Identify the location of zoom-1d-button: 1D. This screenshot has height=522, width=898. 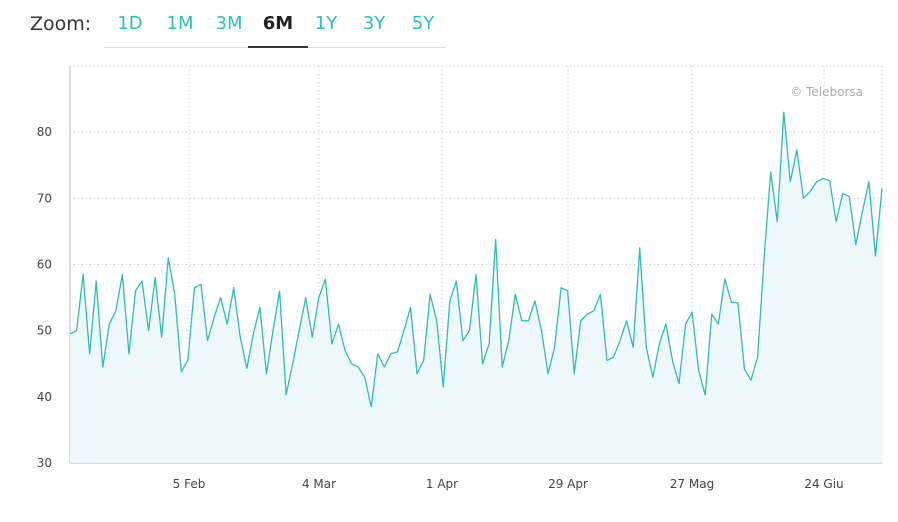
(130, 23).